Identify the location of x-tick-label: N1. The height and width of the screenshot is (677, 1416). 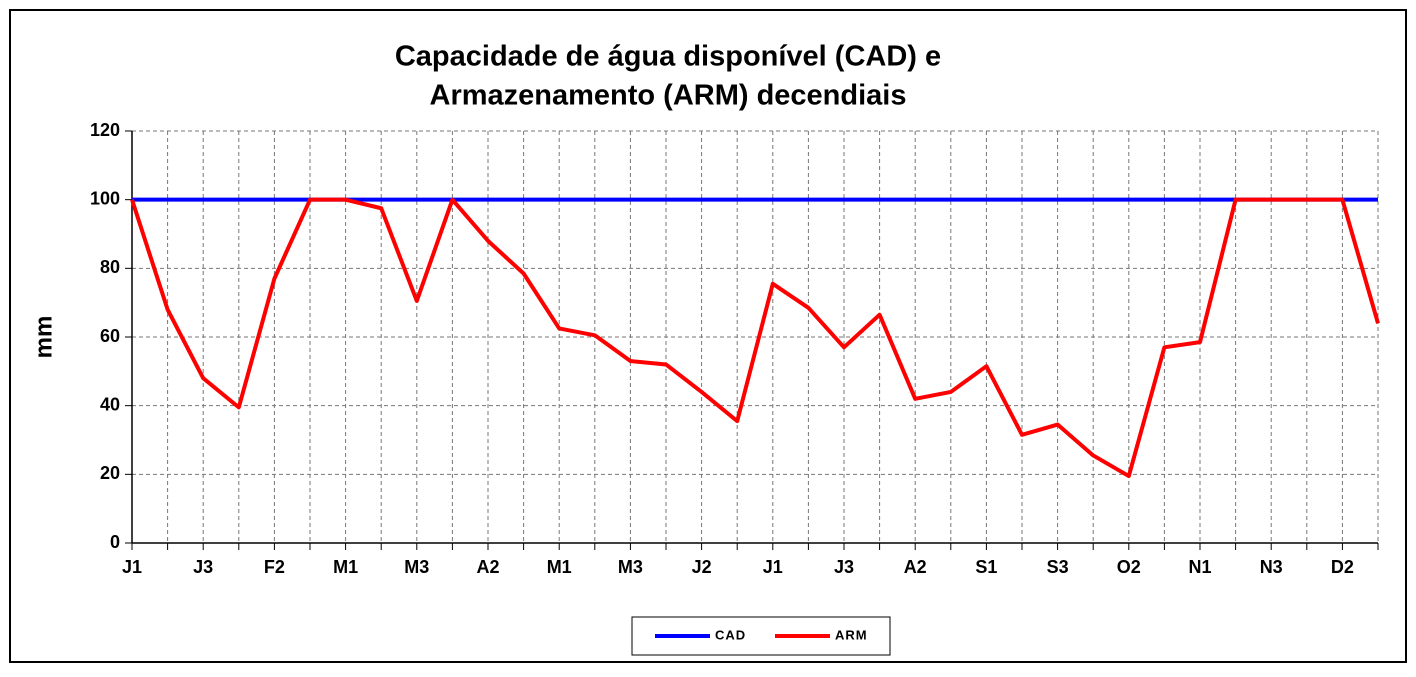
(1199, 567).